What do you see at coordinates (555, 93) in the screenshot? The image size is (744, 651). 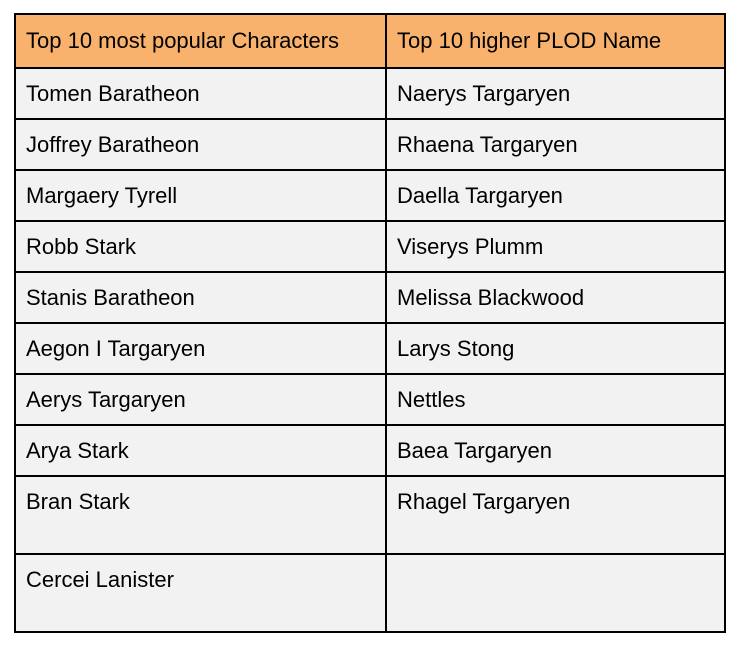 I see `plod-name-cell: Naerys Targaryen` at bounding box center [555, 93].